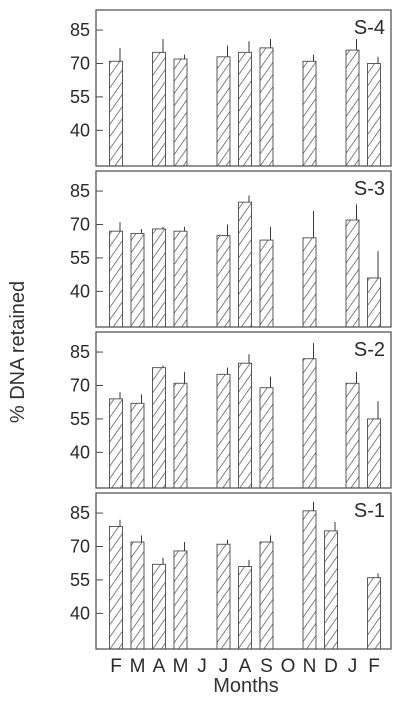 The width and height of the screenshot is (394, 706). What do you see at coordinates (224, 666) in the screenshot?
I see `x-tick-label-5-j: J` at bounding box center [224, 666].